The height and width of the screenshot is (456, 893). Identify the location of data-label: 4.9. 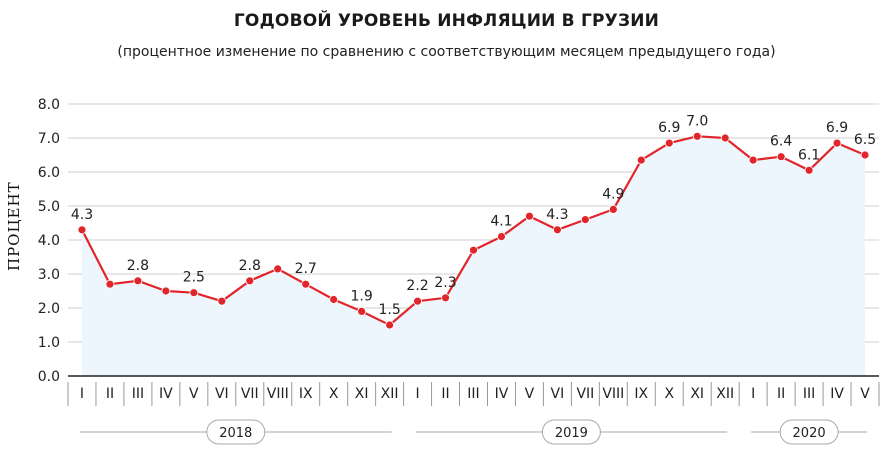
(613, 194).